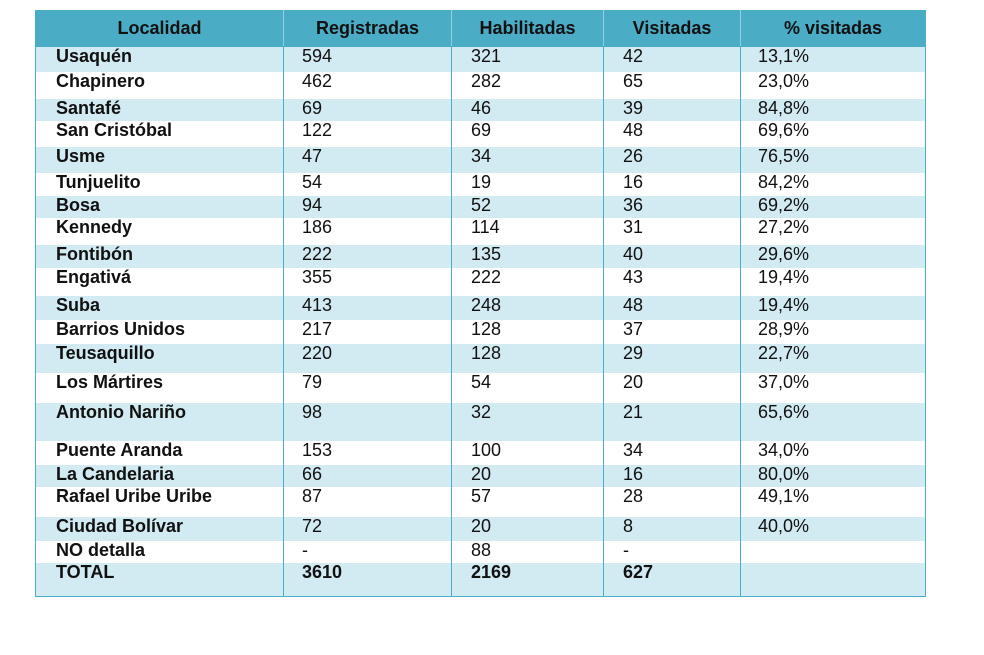  Describe the element at coordinates (367, 184) in the screenshot. I see `cell-registradas: 54` at that location.